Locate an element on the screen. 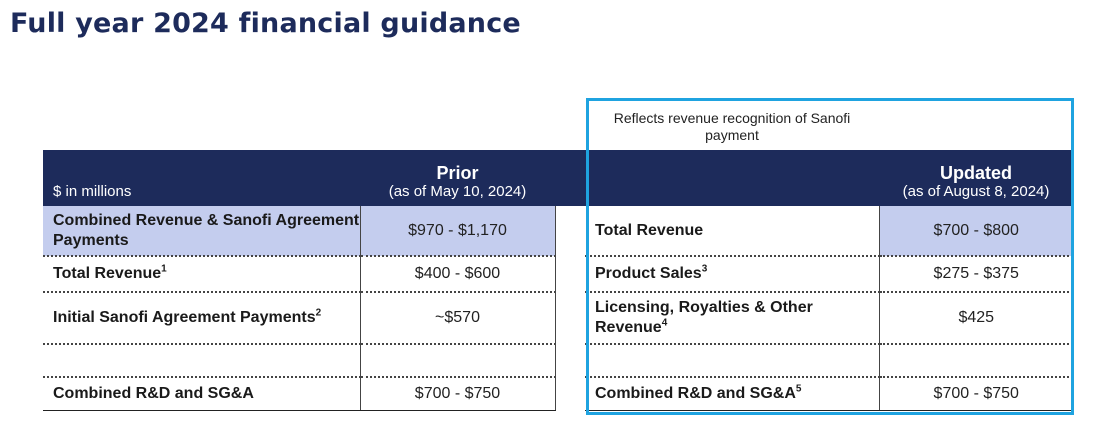 The width and height of the screenshot is (1097, 431). prior-row-value: $700 - $750 is located at coordinates (457, 394).